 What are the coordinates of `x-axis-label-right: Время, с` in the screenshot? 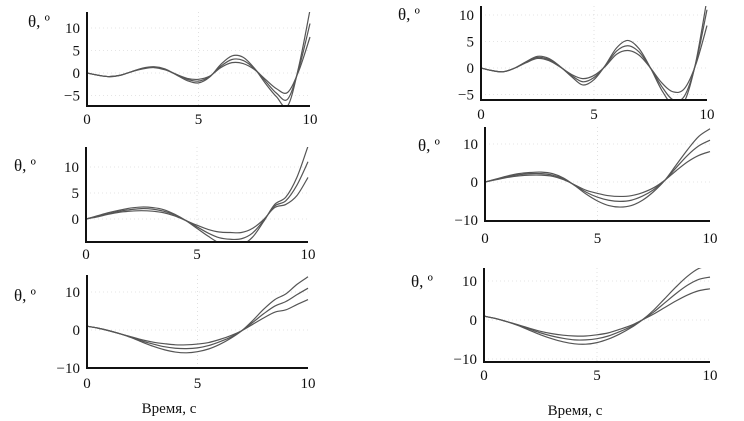 It's located at (575, 411).